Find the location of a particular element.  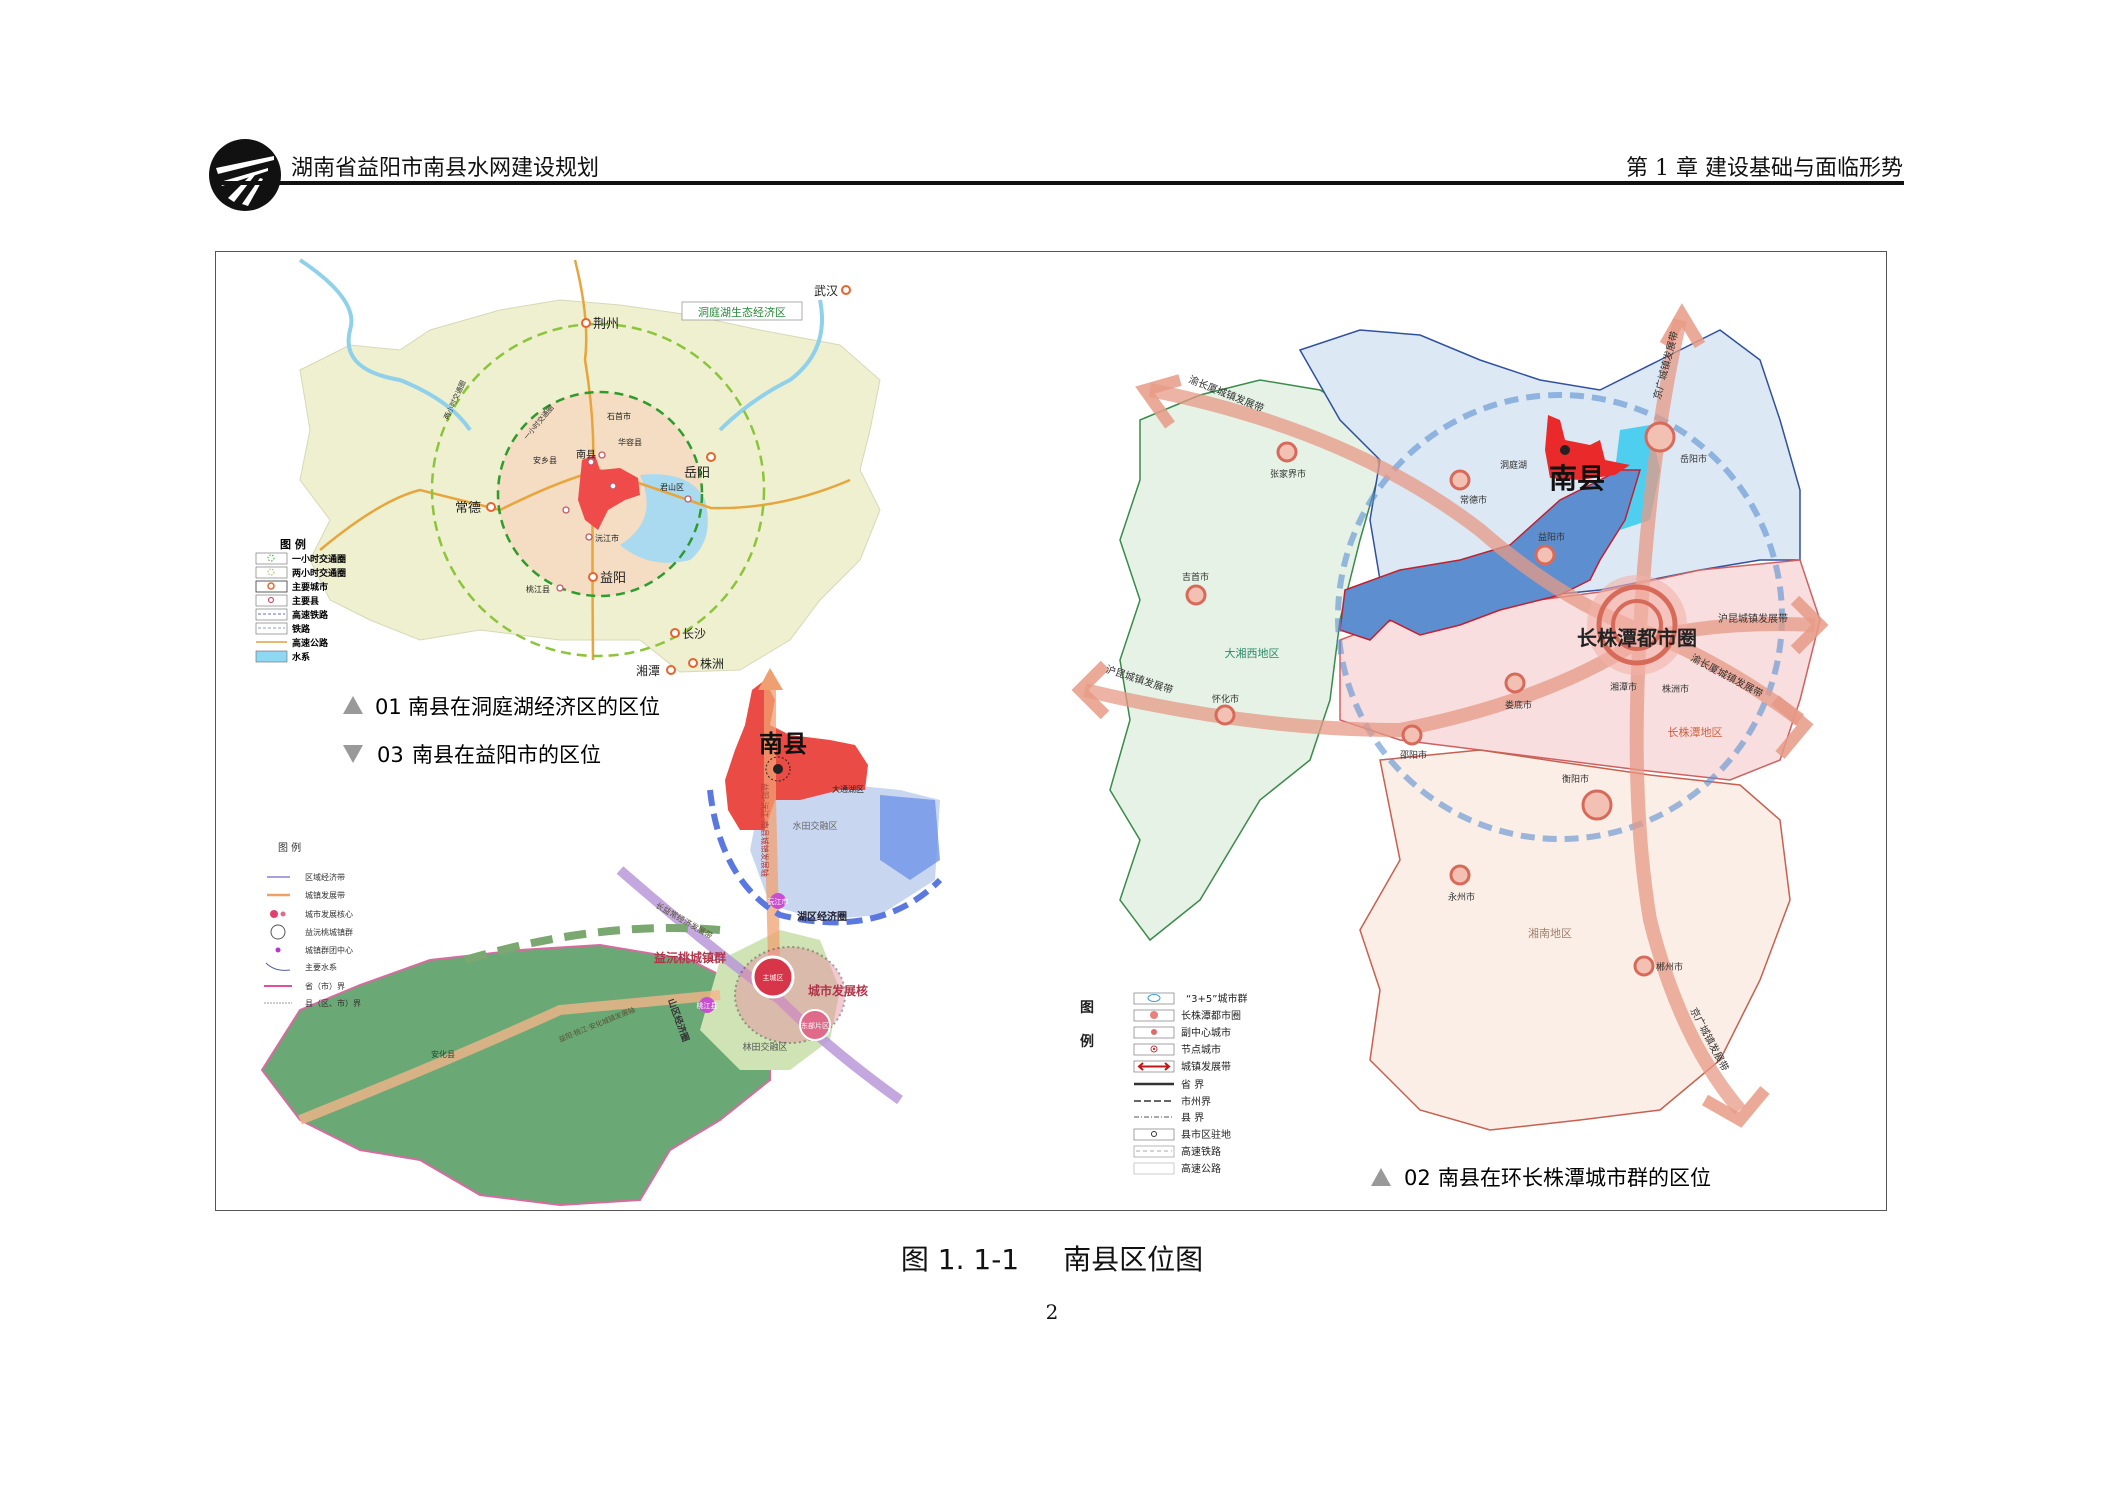

label-yuanjiang-03: 沅江市 is located at coordinates (778, 901).